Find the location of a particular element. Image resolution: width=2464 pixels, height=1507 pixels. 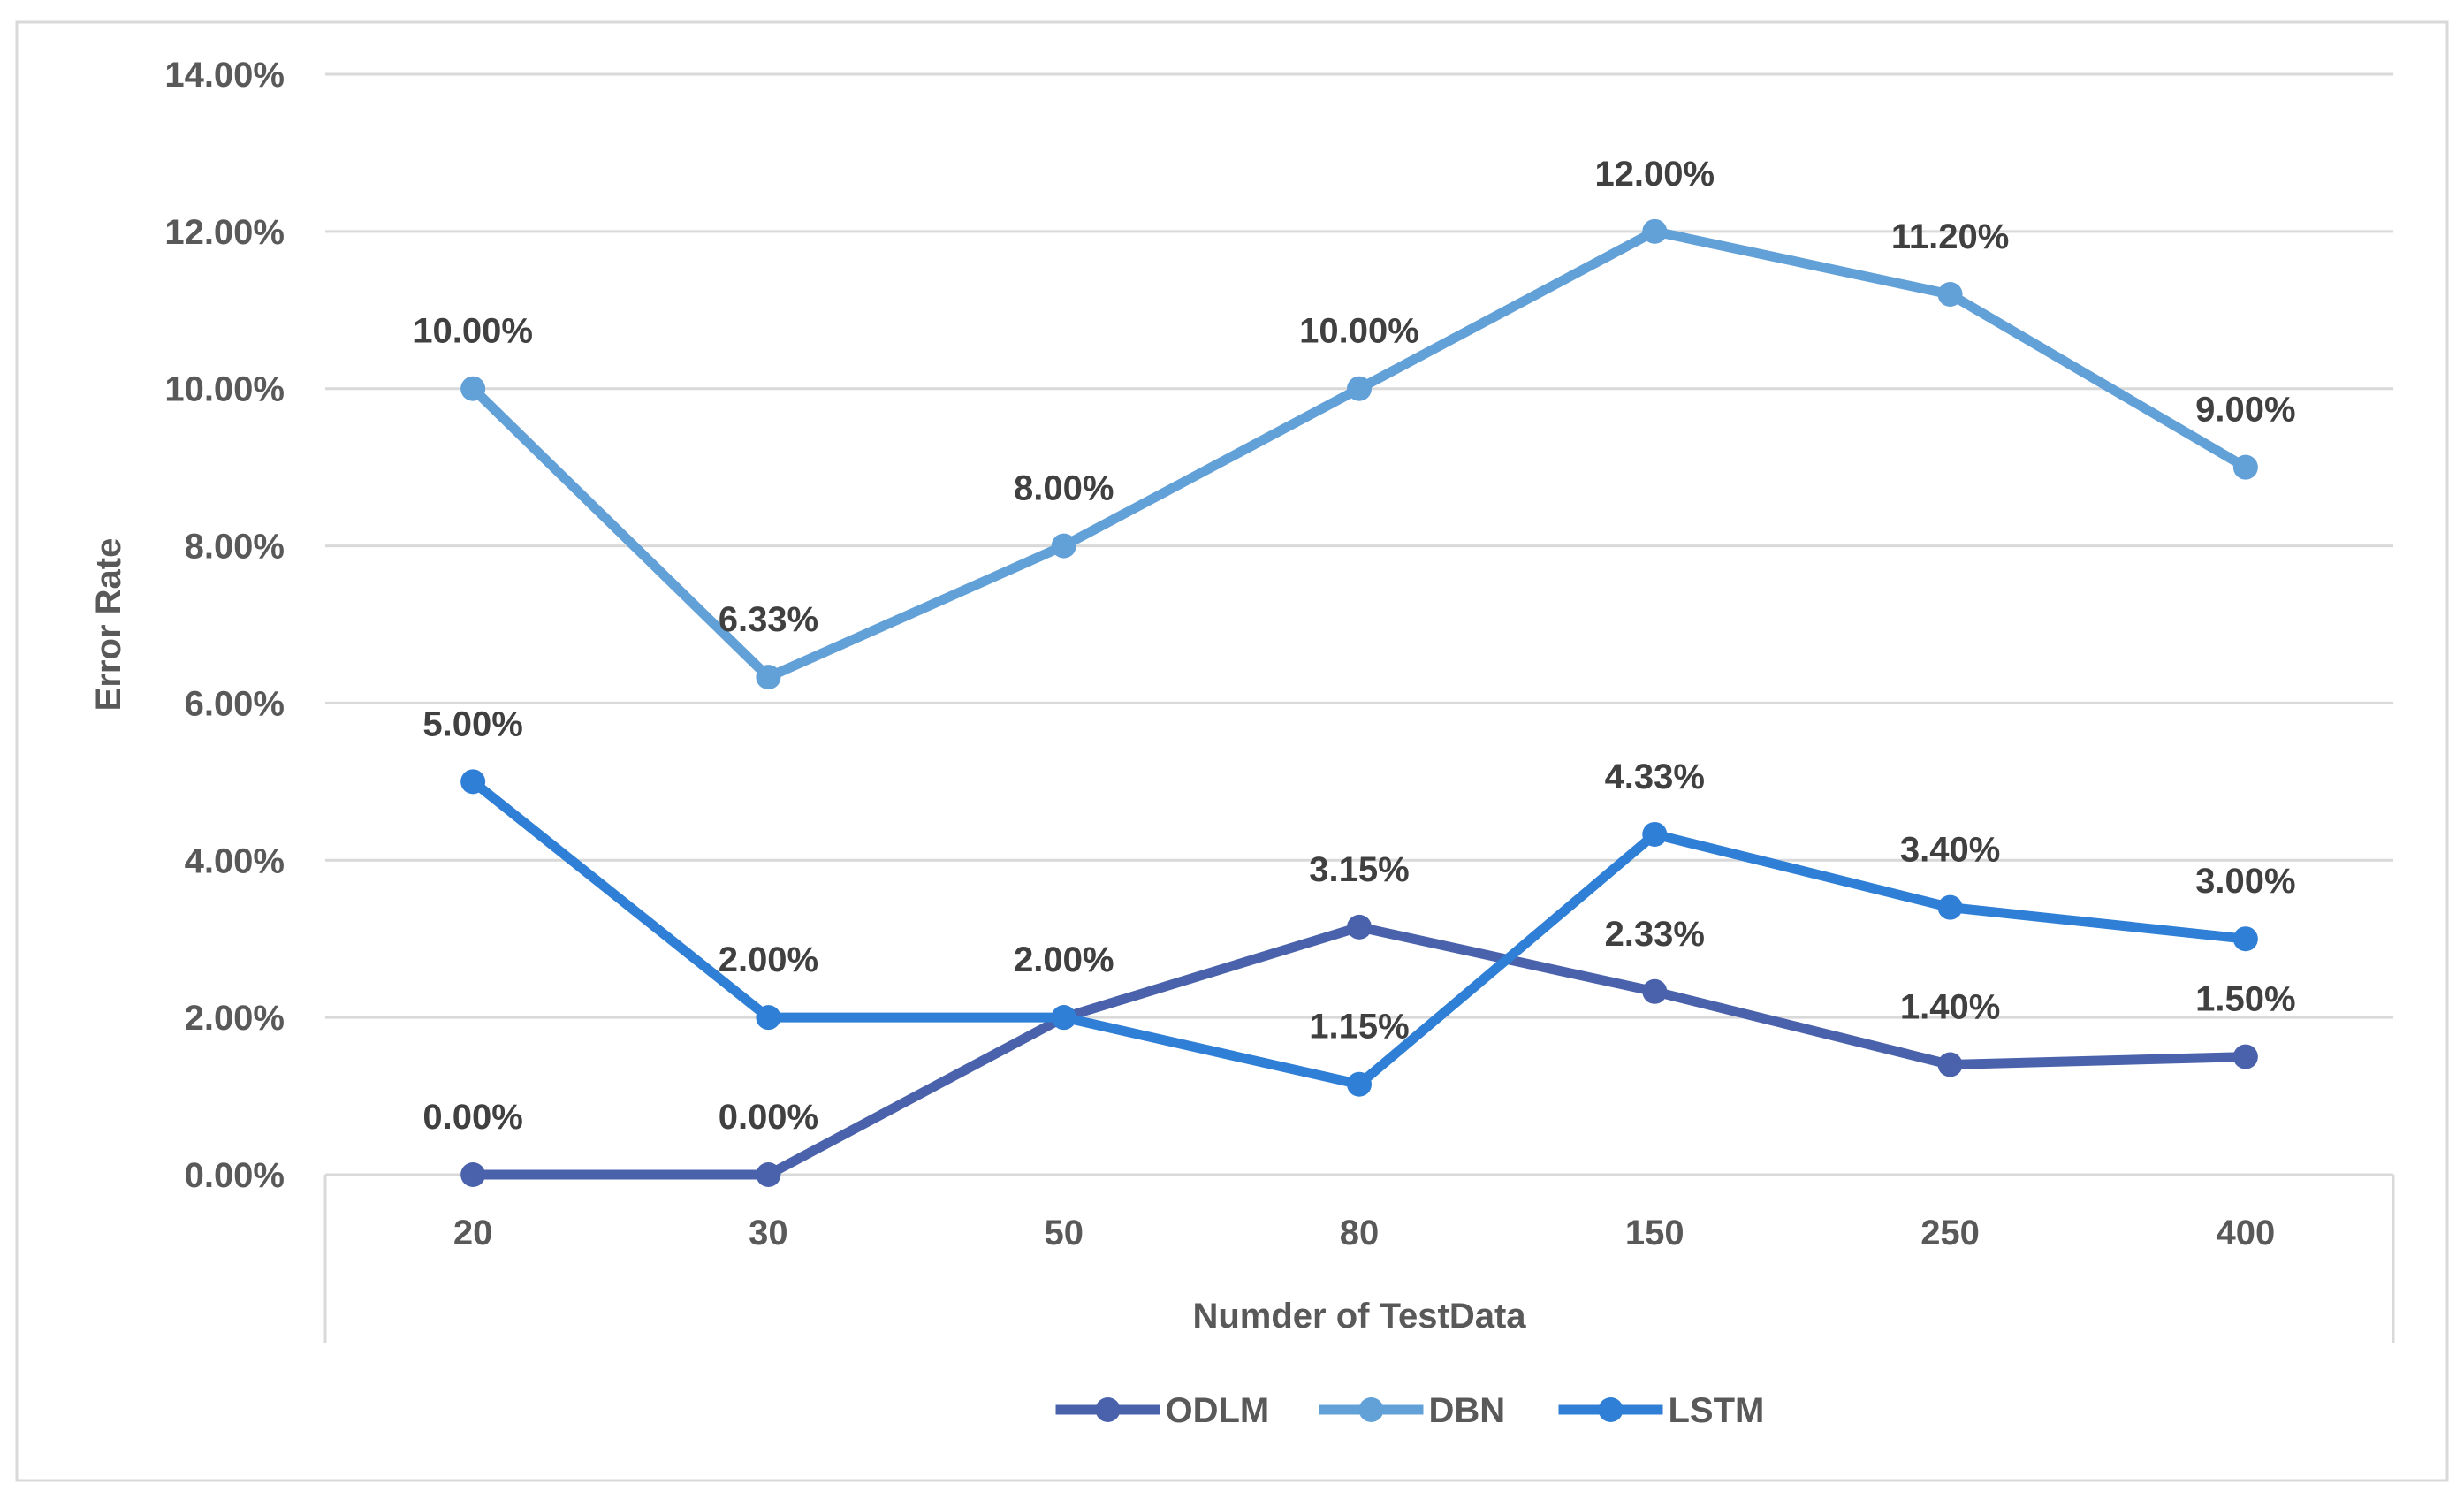

data-label-odlm: 3.15% is located at coordinates (1359, 870).